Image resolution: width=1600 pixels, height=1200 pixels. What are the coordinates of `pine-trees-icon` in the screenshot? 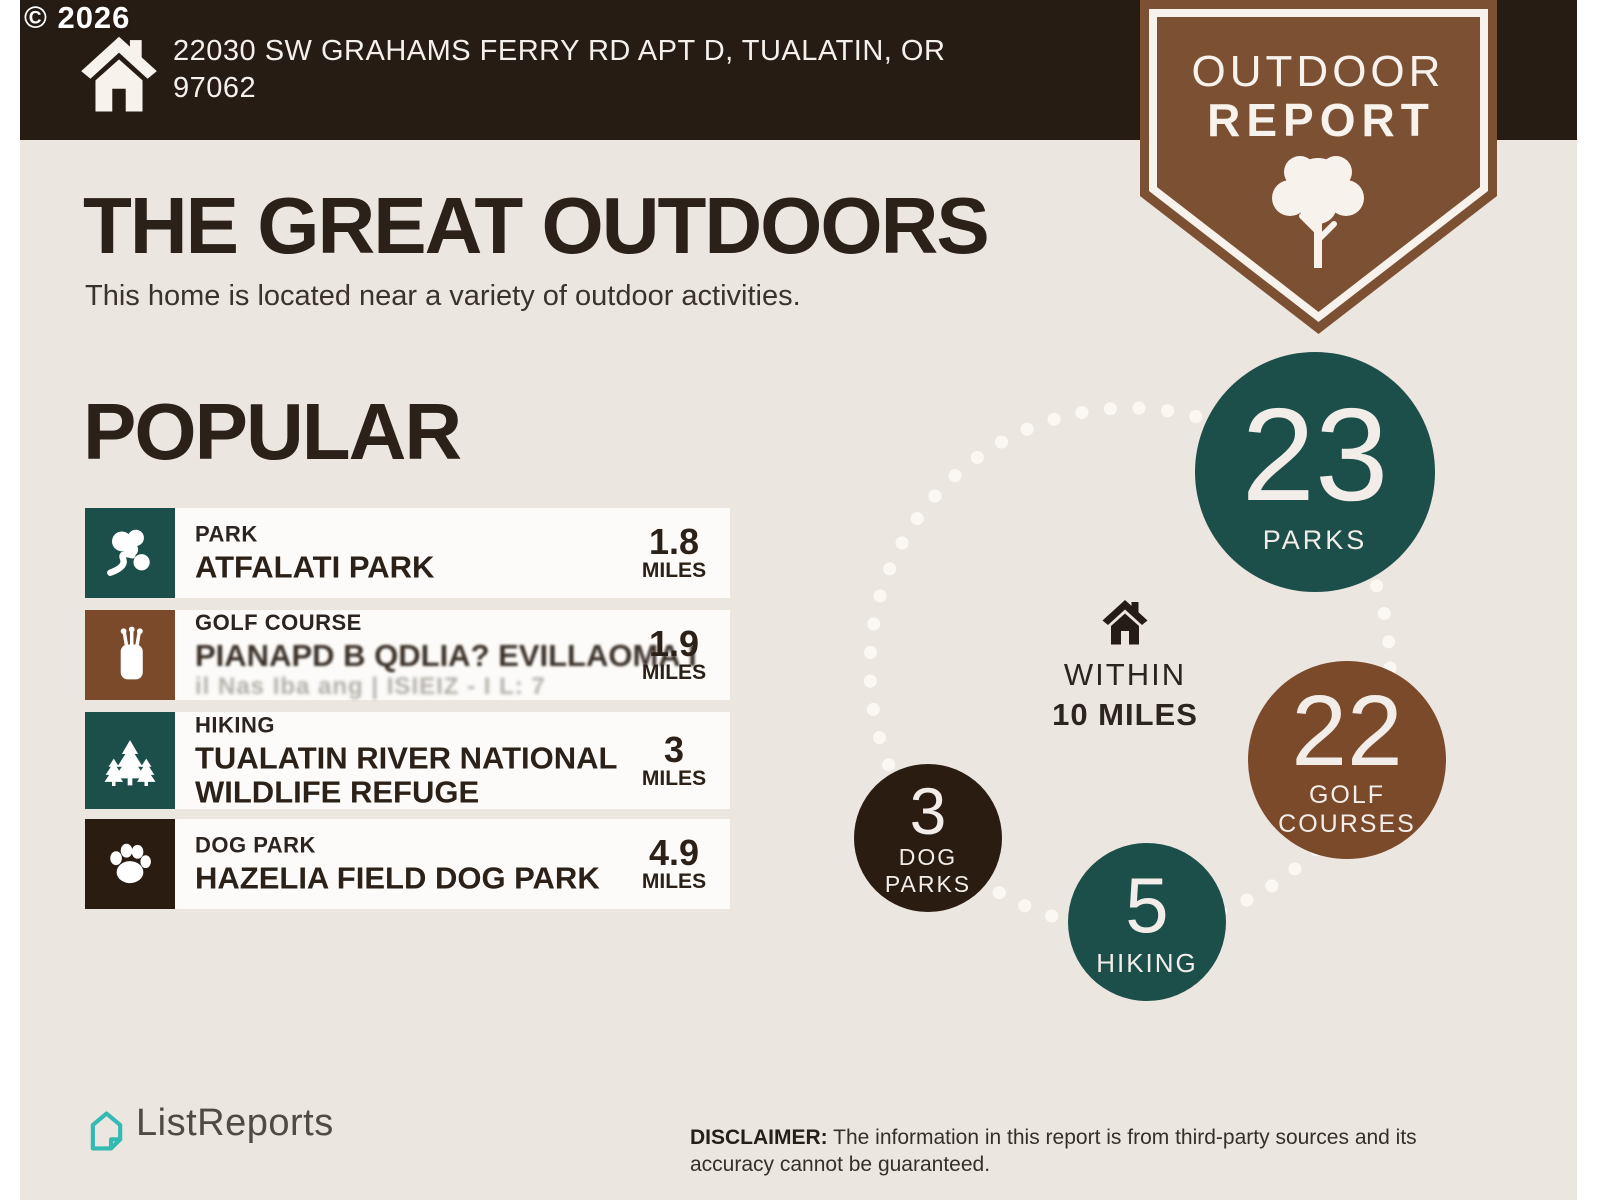 It's located at (130, 760).